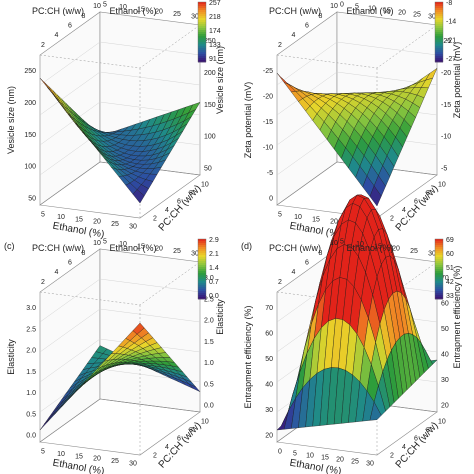 The height and width of the screenshot is (474, 474). I want to click on z-right-tick-label: 200, so click(210, 73).